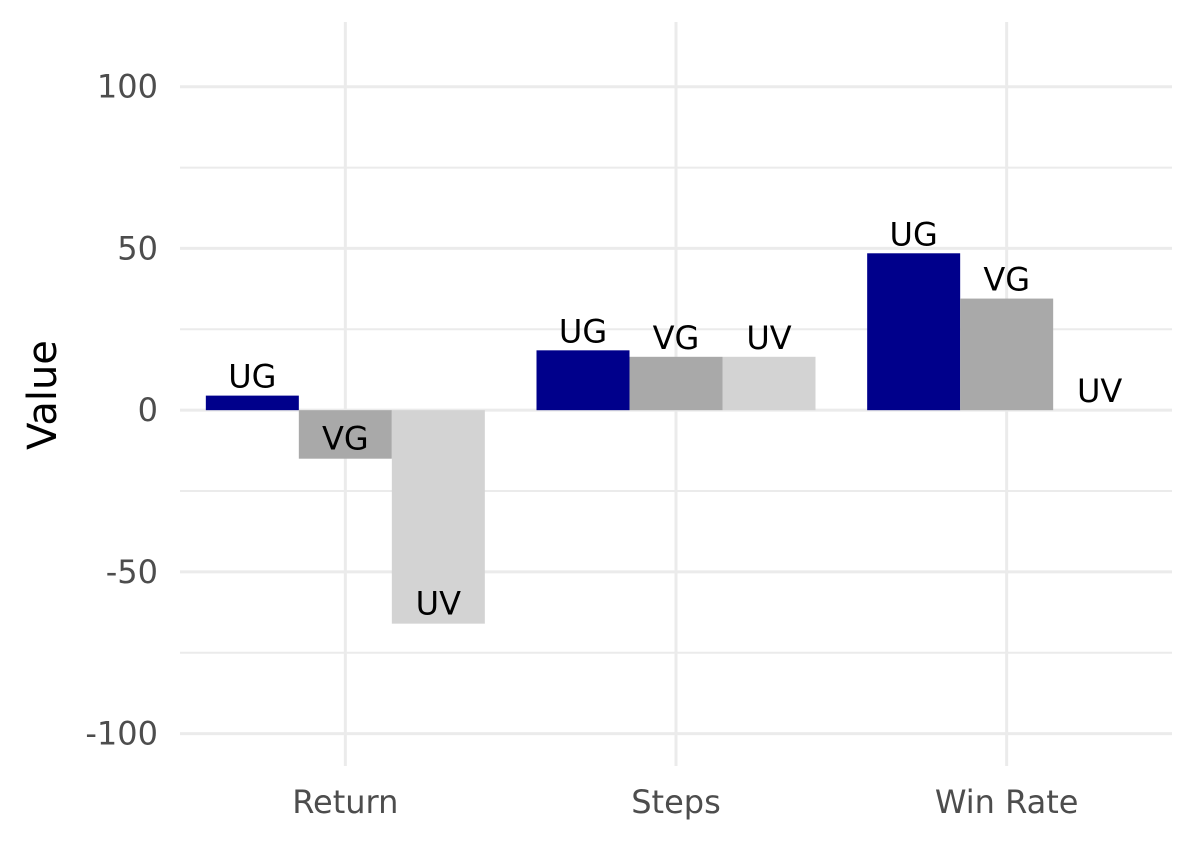 This screenshot has width=1196, height=851. What do you see at coordinates (132, 572) in the screenshot?
I see `y-tick-label: -50` at bounding box center [132, 572].